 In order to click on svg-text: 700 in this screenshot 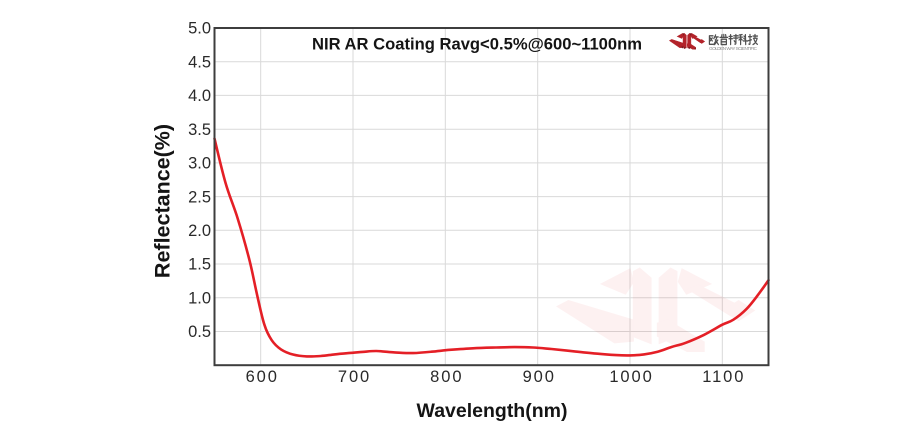, I will do `click(354, 377)`.